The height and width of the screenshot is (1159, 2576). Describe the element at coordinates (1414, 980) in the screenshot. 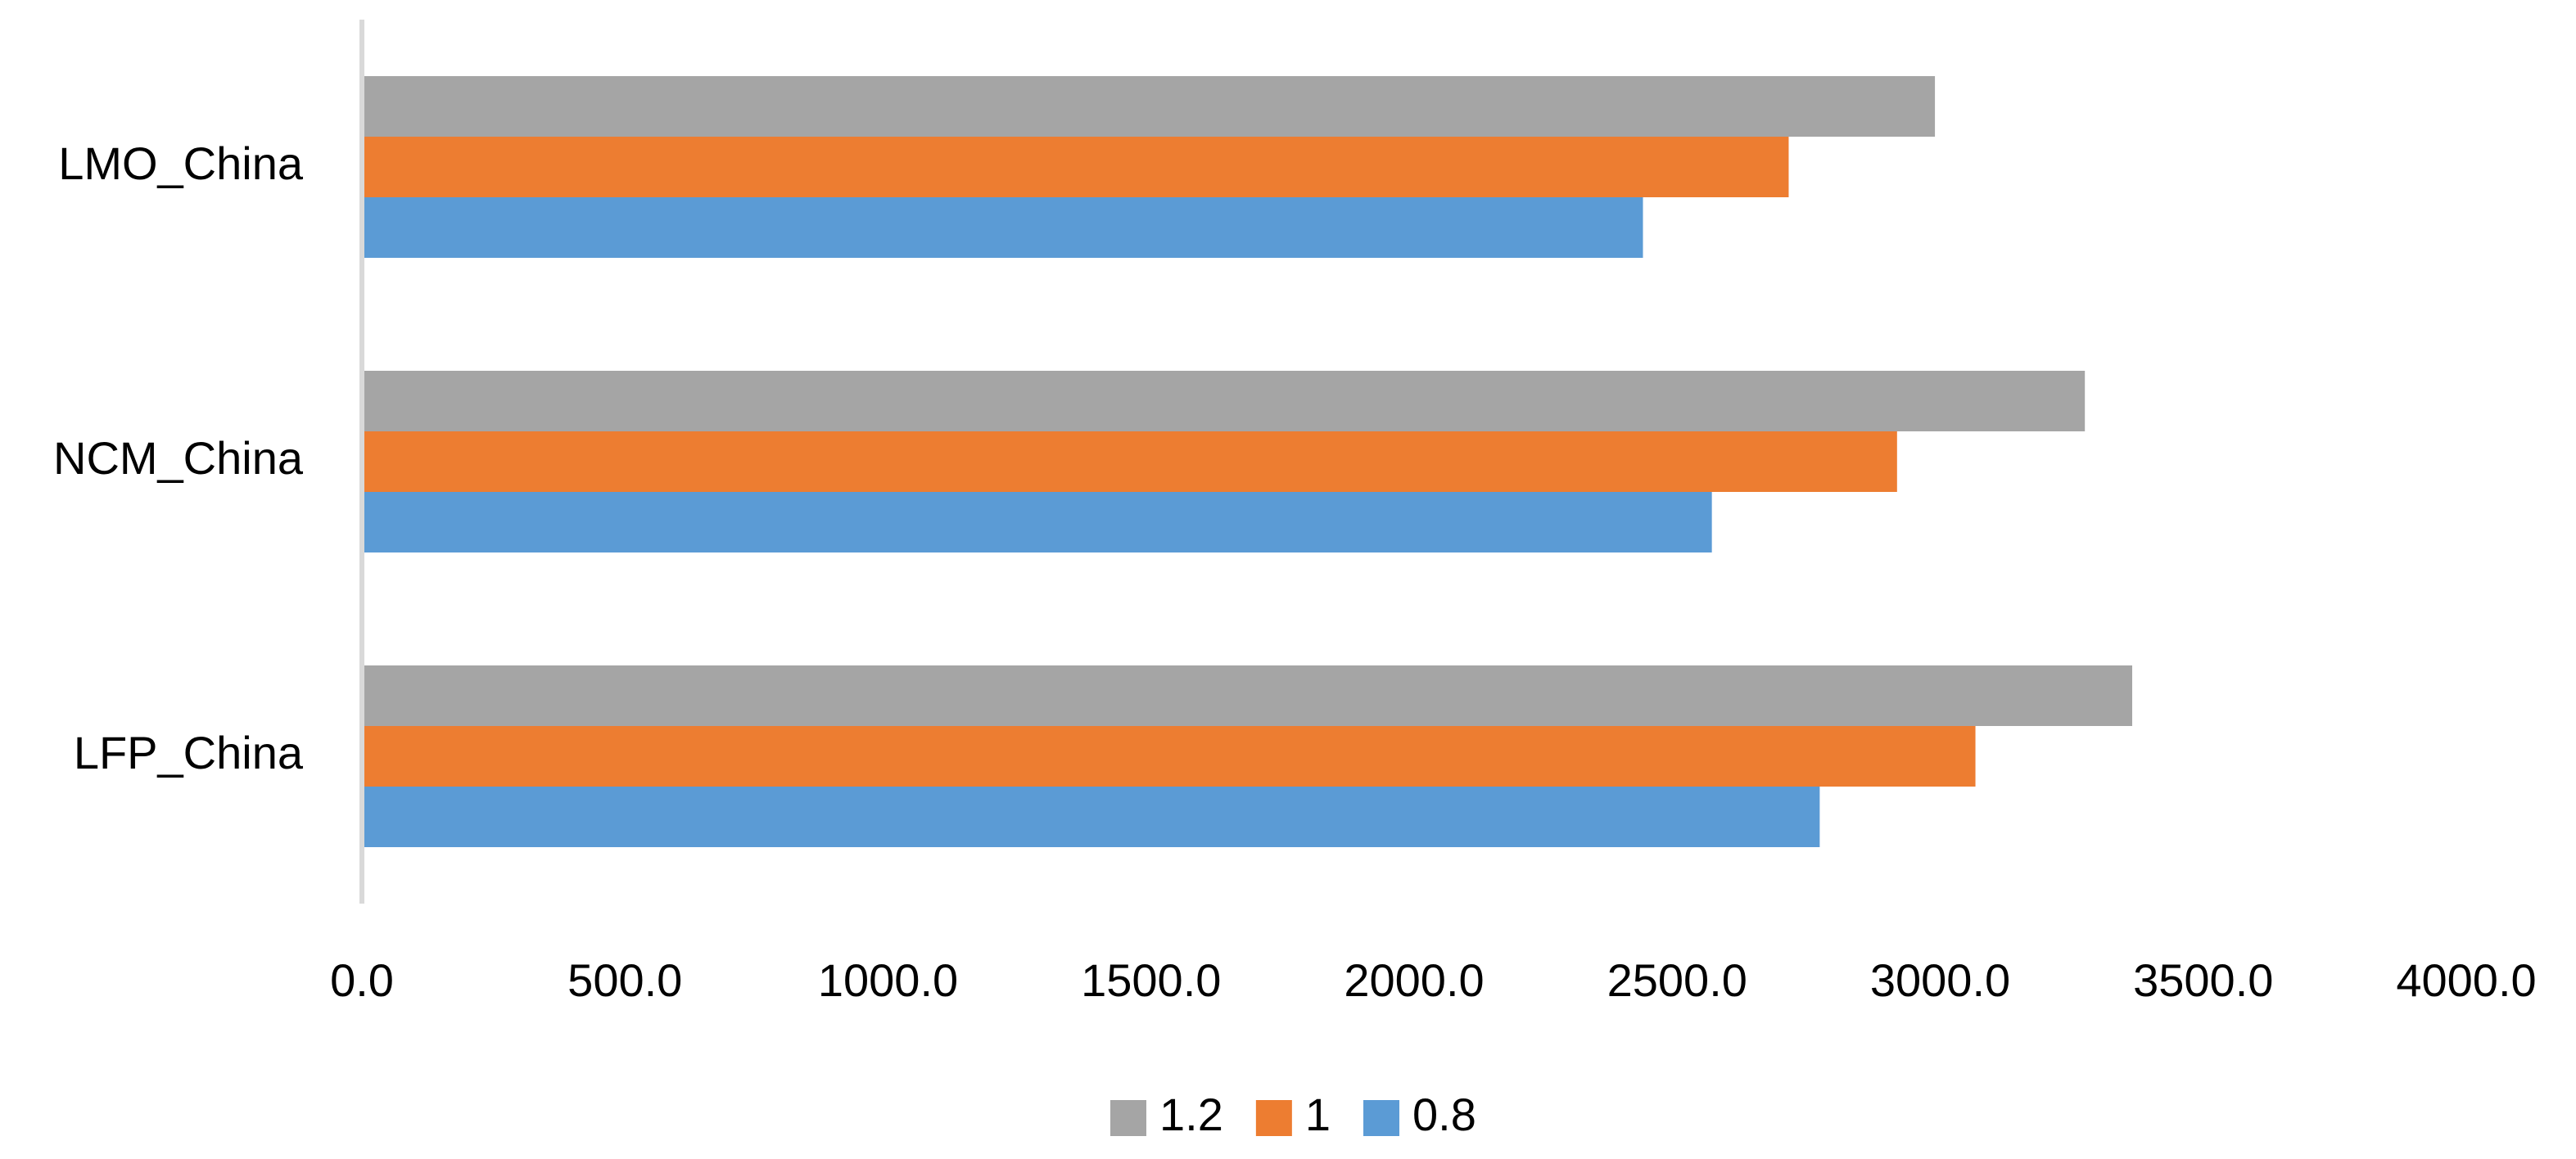

I see `x-tick-label: 2000.0` at that location.